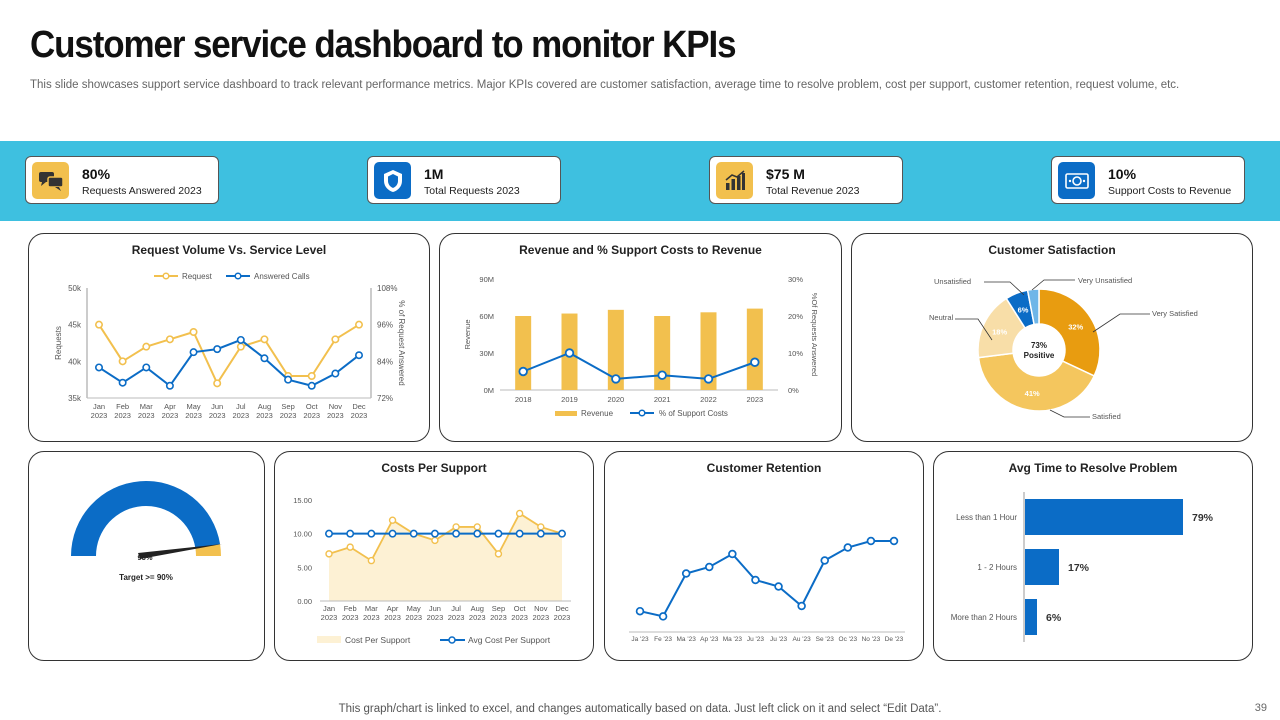 This screenshot has width=1280, height=720. What do you see at coordinates (1175, 313) in the screenshot?
I see `callout-label: Very Satisfied` at bounding box center [1175, 313].